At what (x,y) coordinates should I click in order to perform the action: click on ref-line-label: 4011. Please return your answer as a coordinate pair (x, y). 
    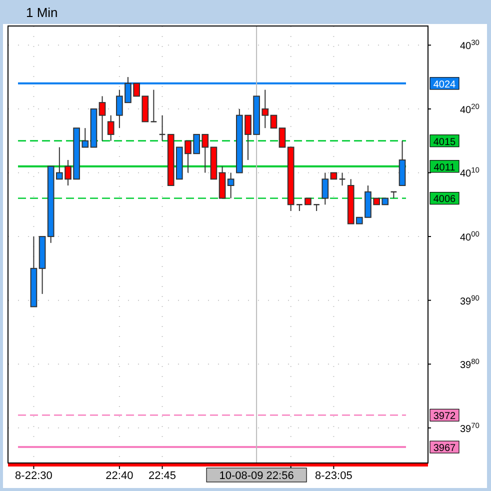
    Looking at the image, I should click on (445, 168).